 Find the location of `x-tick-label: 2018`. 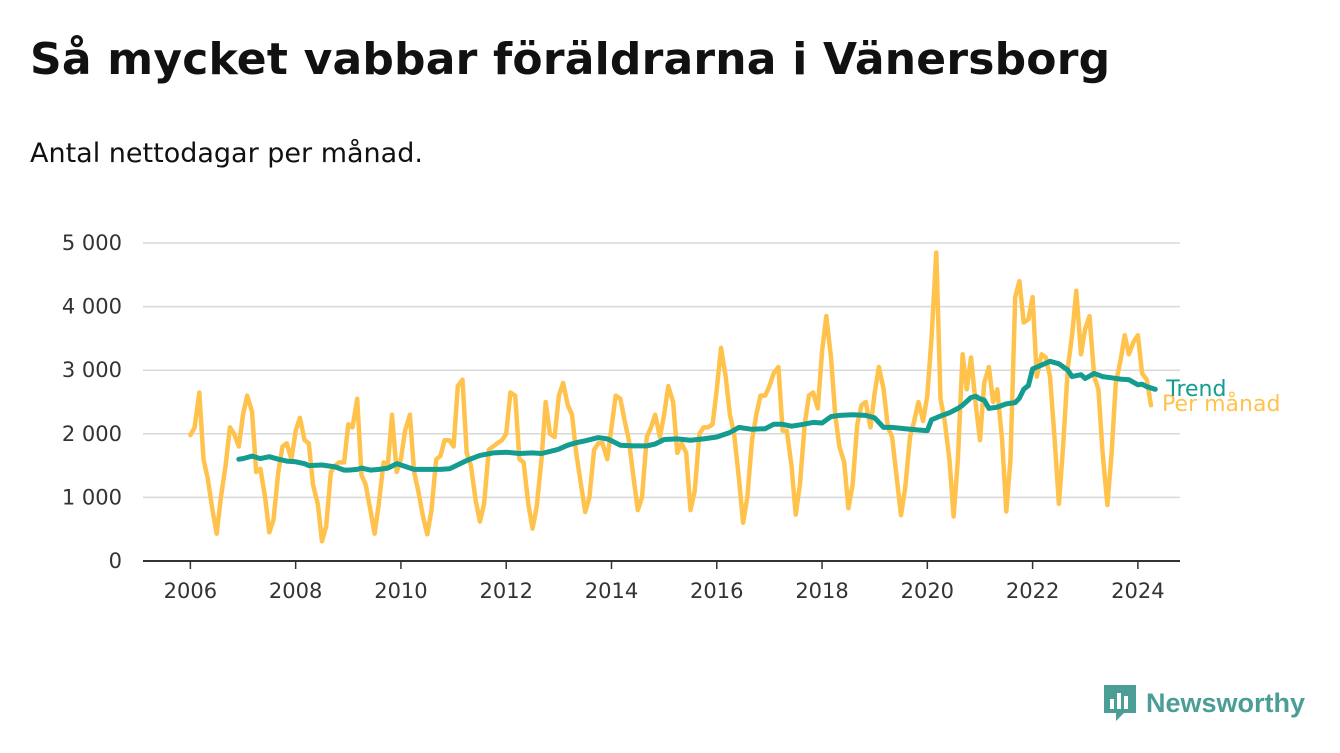

x-tick-label: 2018 is located at coordinates (821, 591).